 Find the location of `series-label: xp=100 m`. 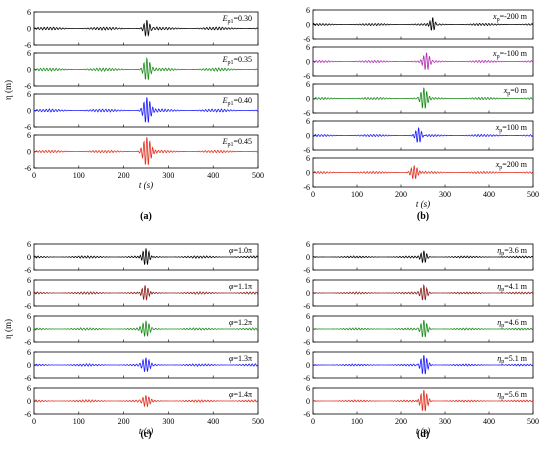

series-label: xp=100 m is located at coordinates (511, 128).